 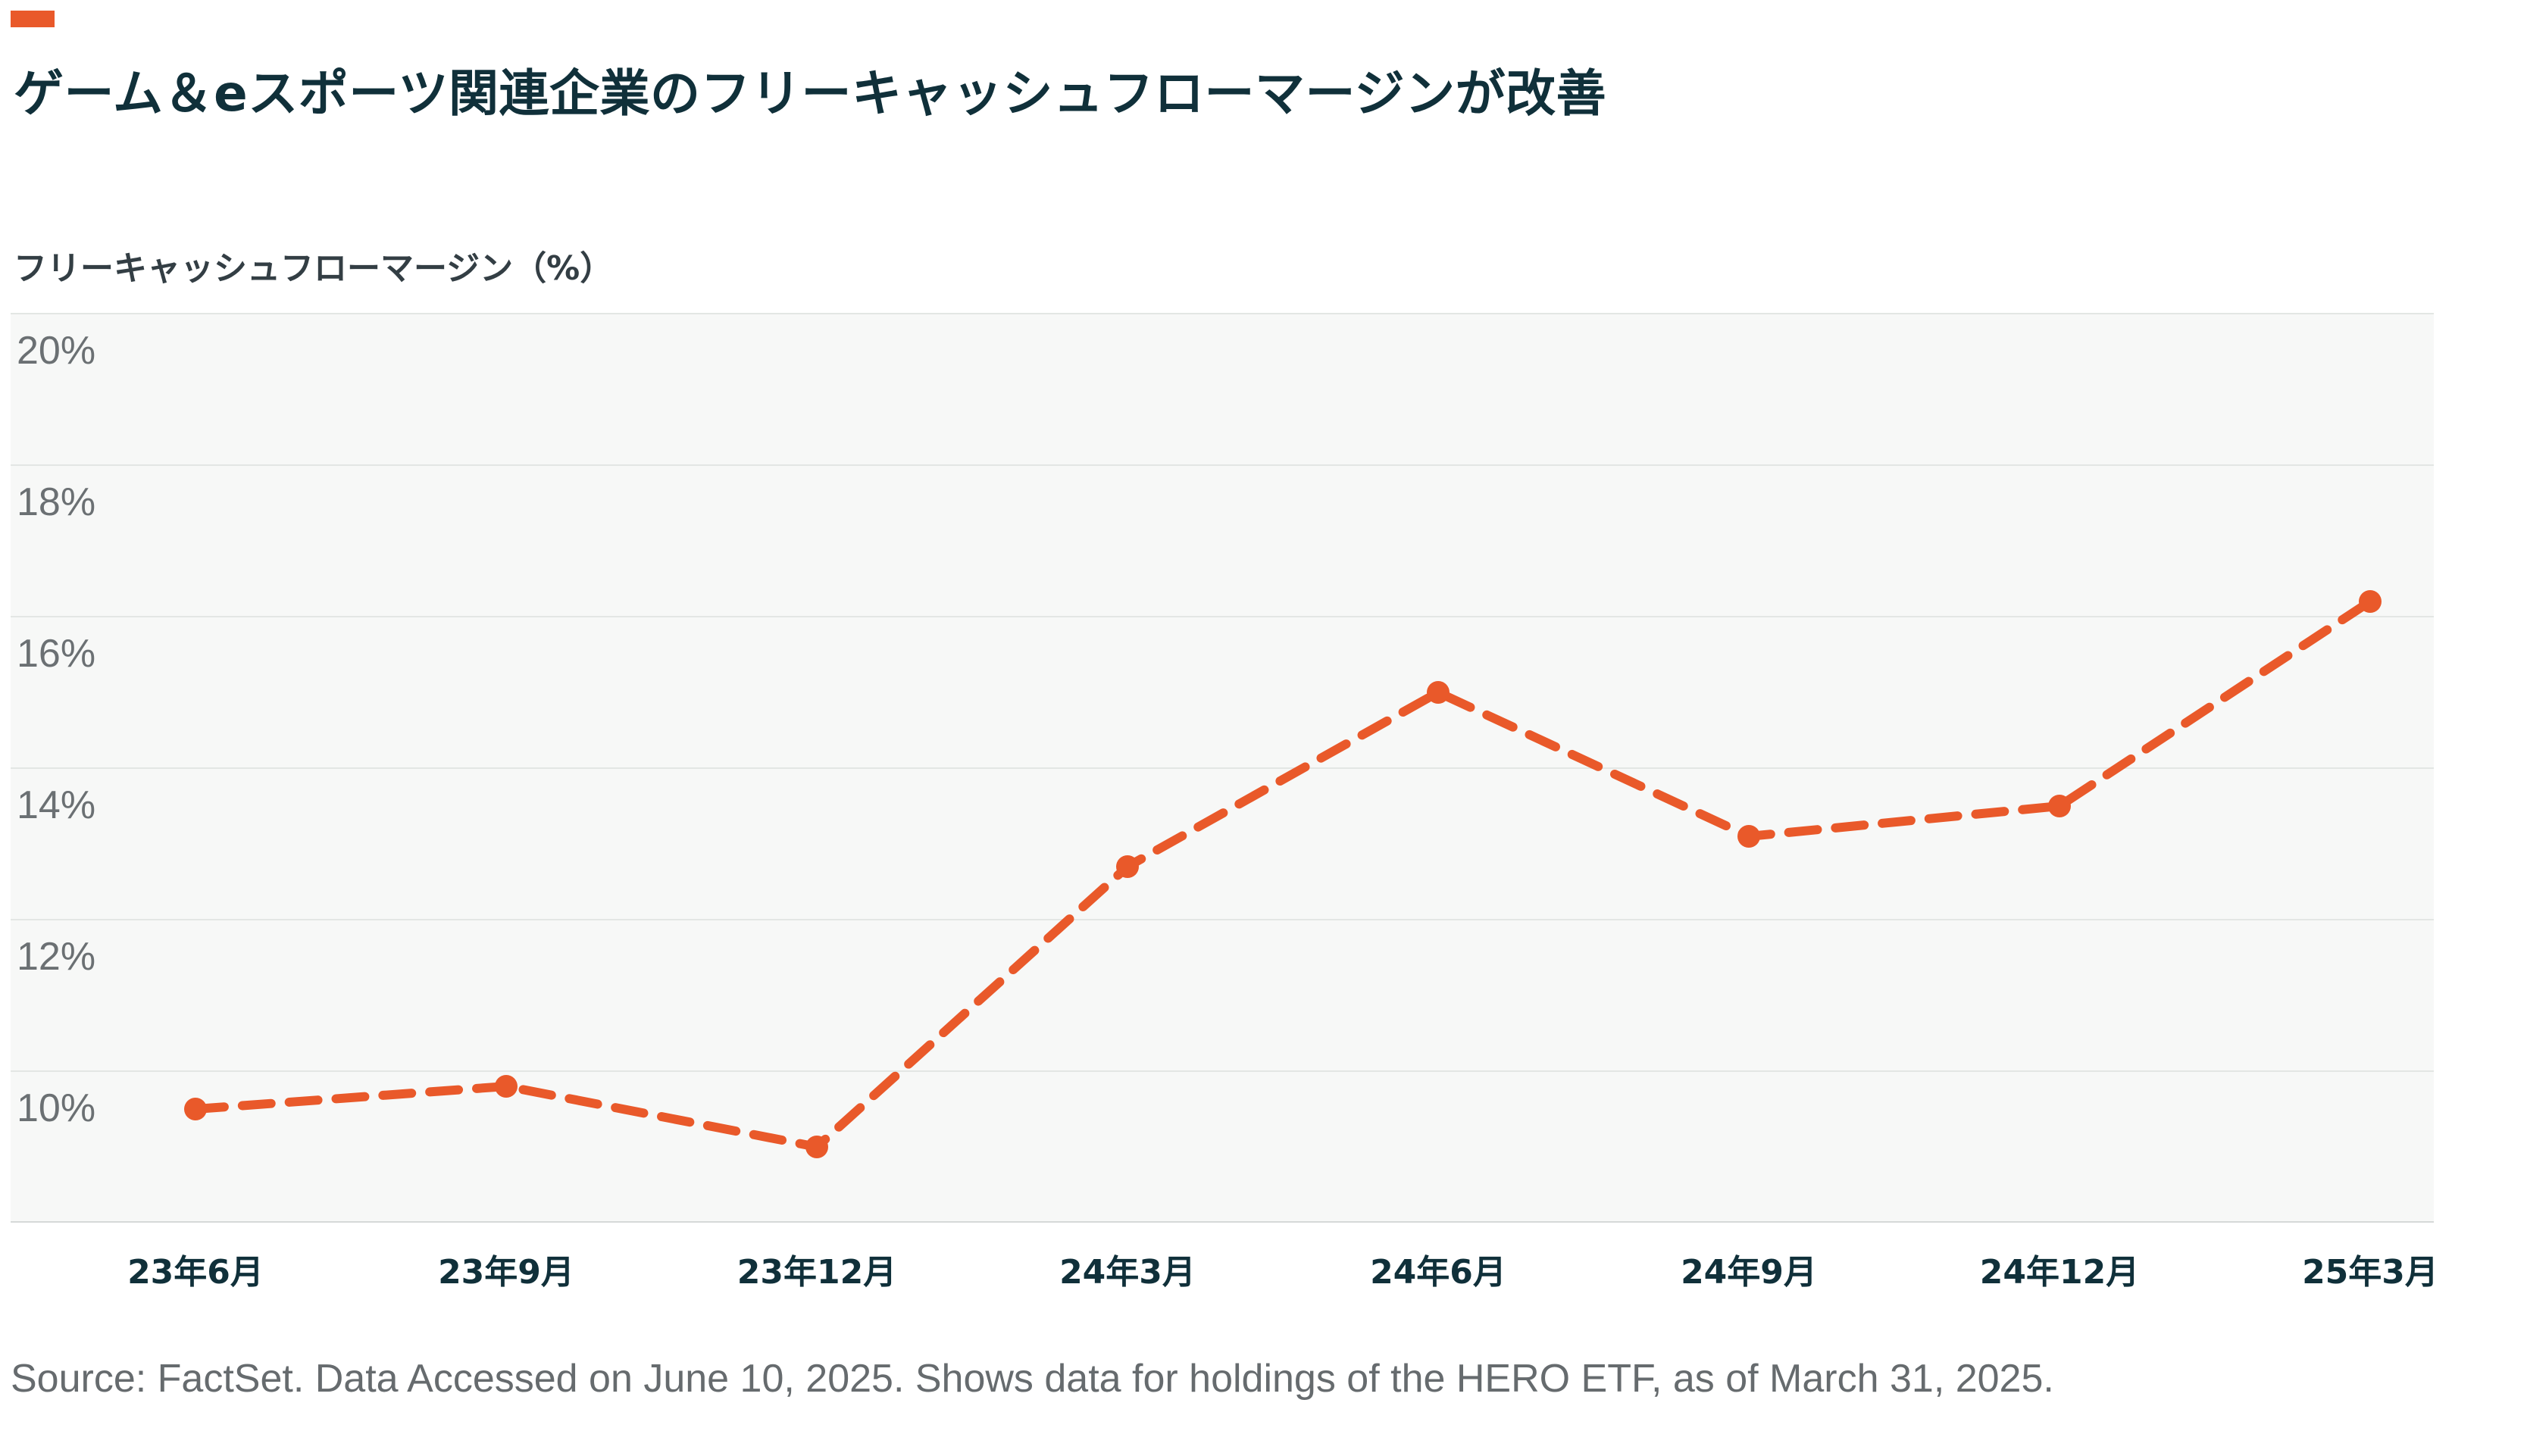 I want to click on y-tick-label: 12%, so click(x=56, y=957).